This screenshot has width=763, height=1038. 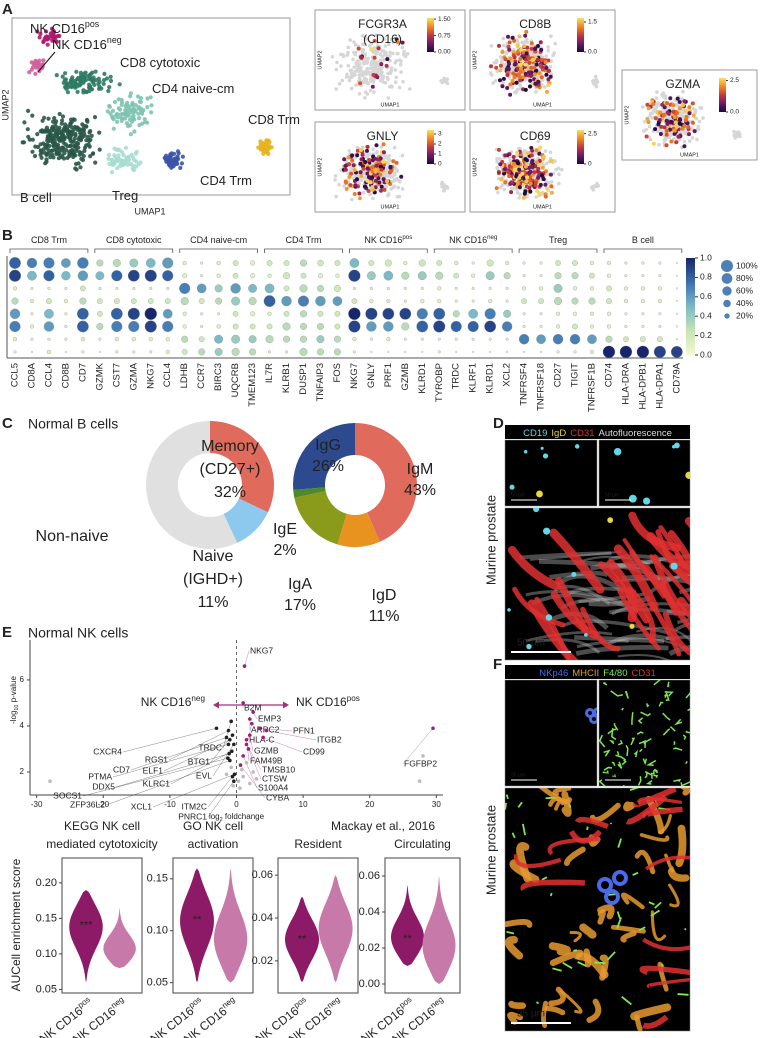 What do you see at coordinates (553, 673) in the screenshot?
I see `channel-name: NKp46` at bounding box center [553, 673].